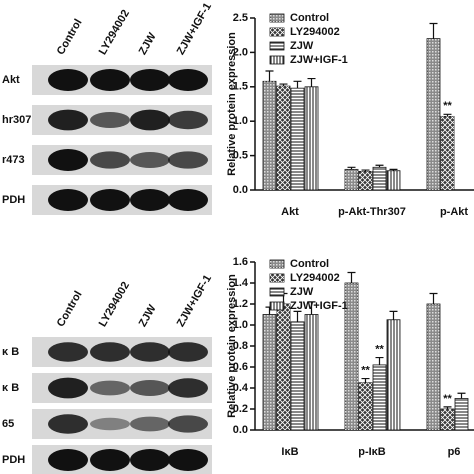  Describe the element at coordinates (241, 388) in the screenshot. I see `y-tick-label: 0.4` at that location.